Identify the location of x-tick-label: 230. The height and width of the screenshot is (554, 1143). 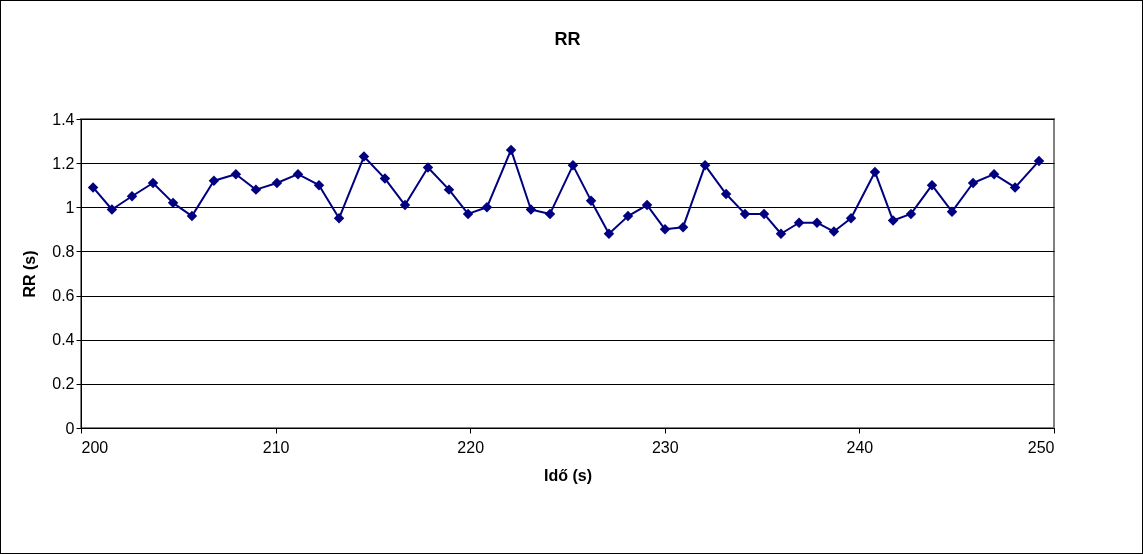
(665, 447).